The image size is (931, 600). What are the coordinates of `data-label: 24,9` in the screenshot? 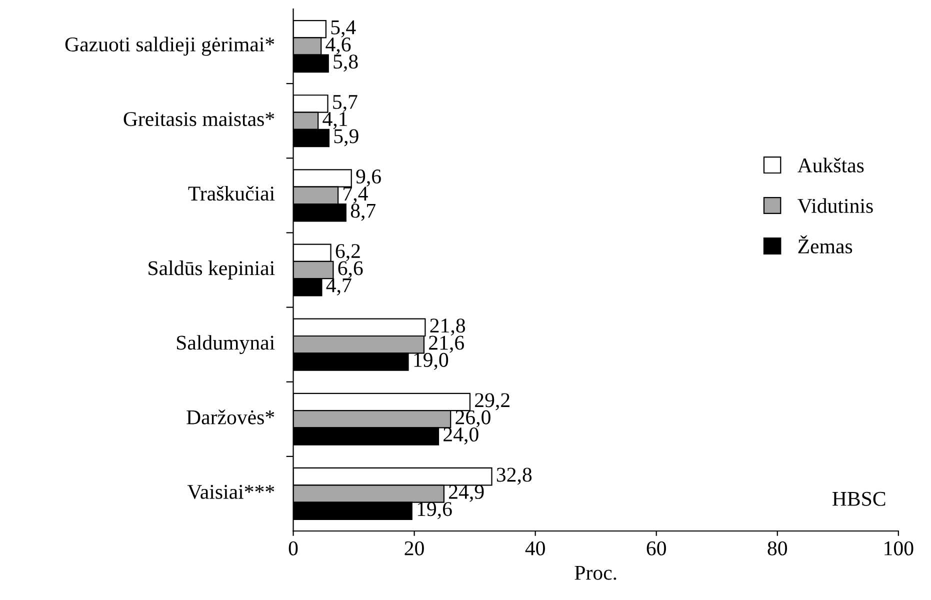 It's located at (466, 493).